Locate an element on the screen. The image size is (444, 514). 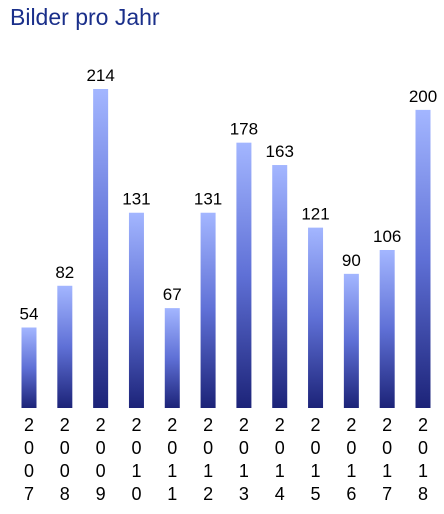
x-tick-label: 2008 is located at coordinates (64, 459).